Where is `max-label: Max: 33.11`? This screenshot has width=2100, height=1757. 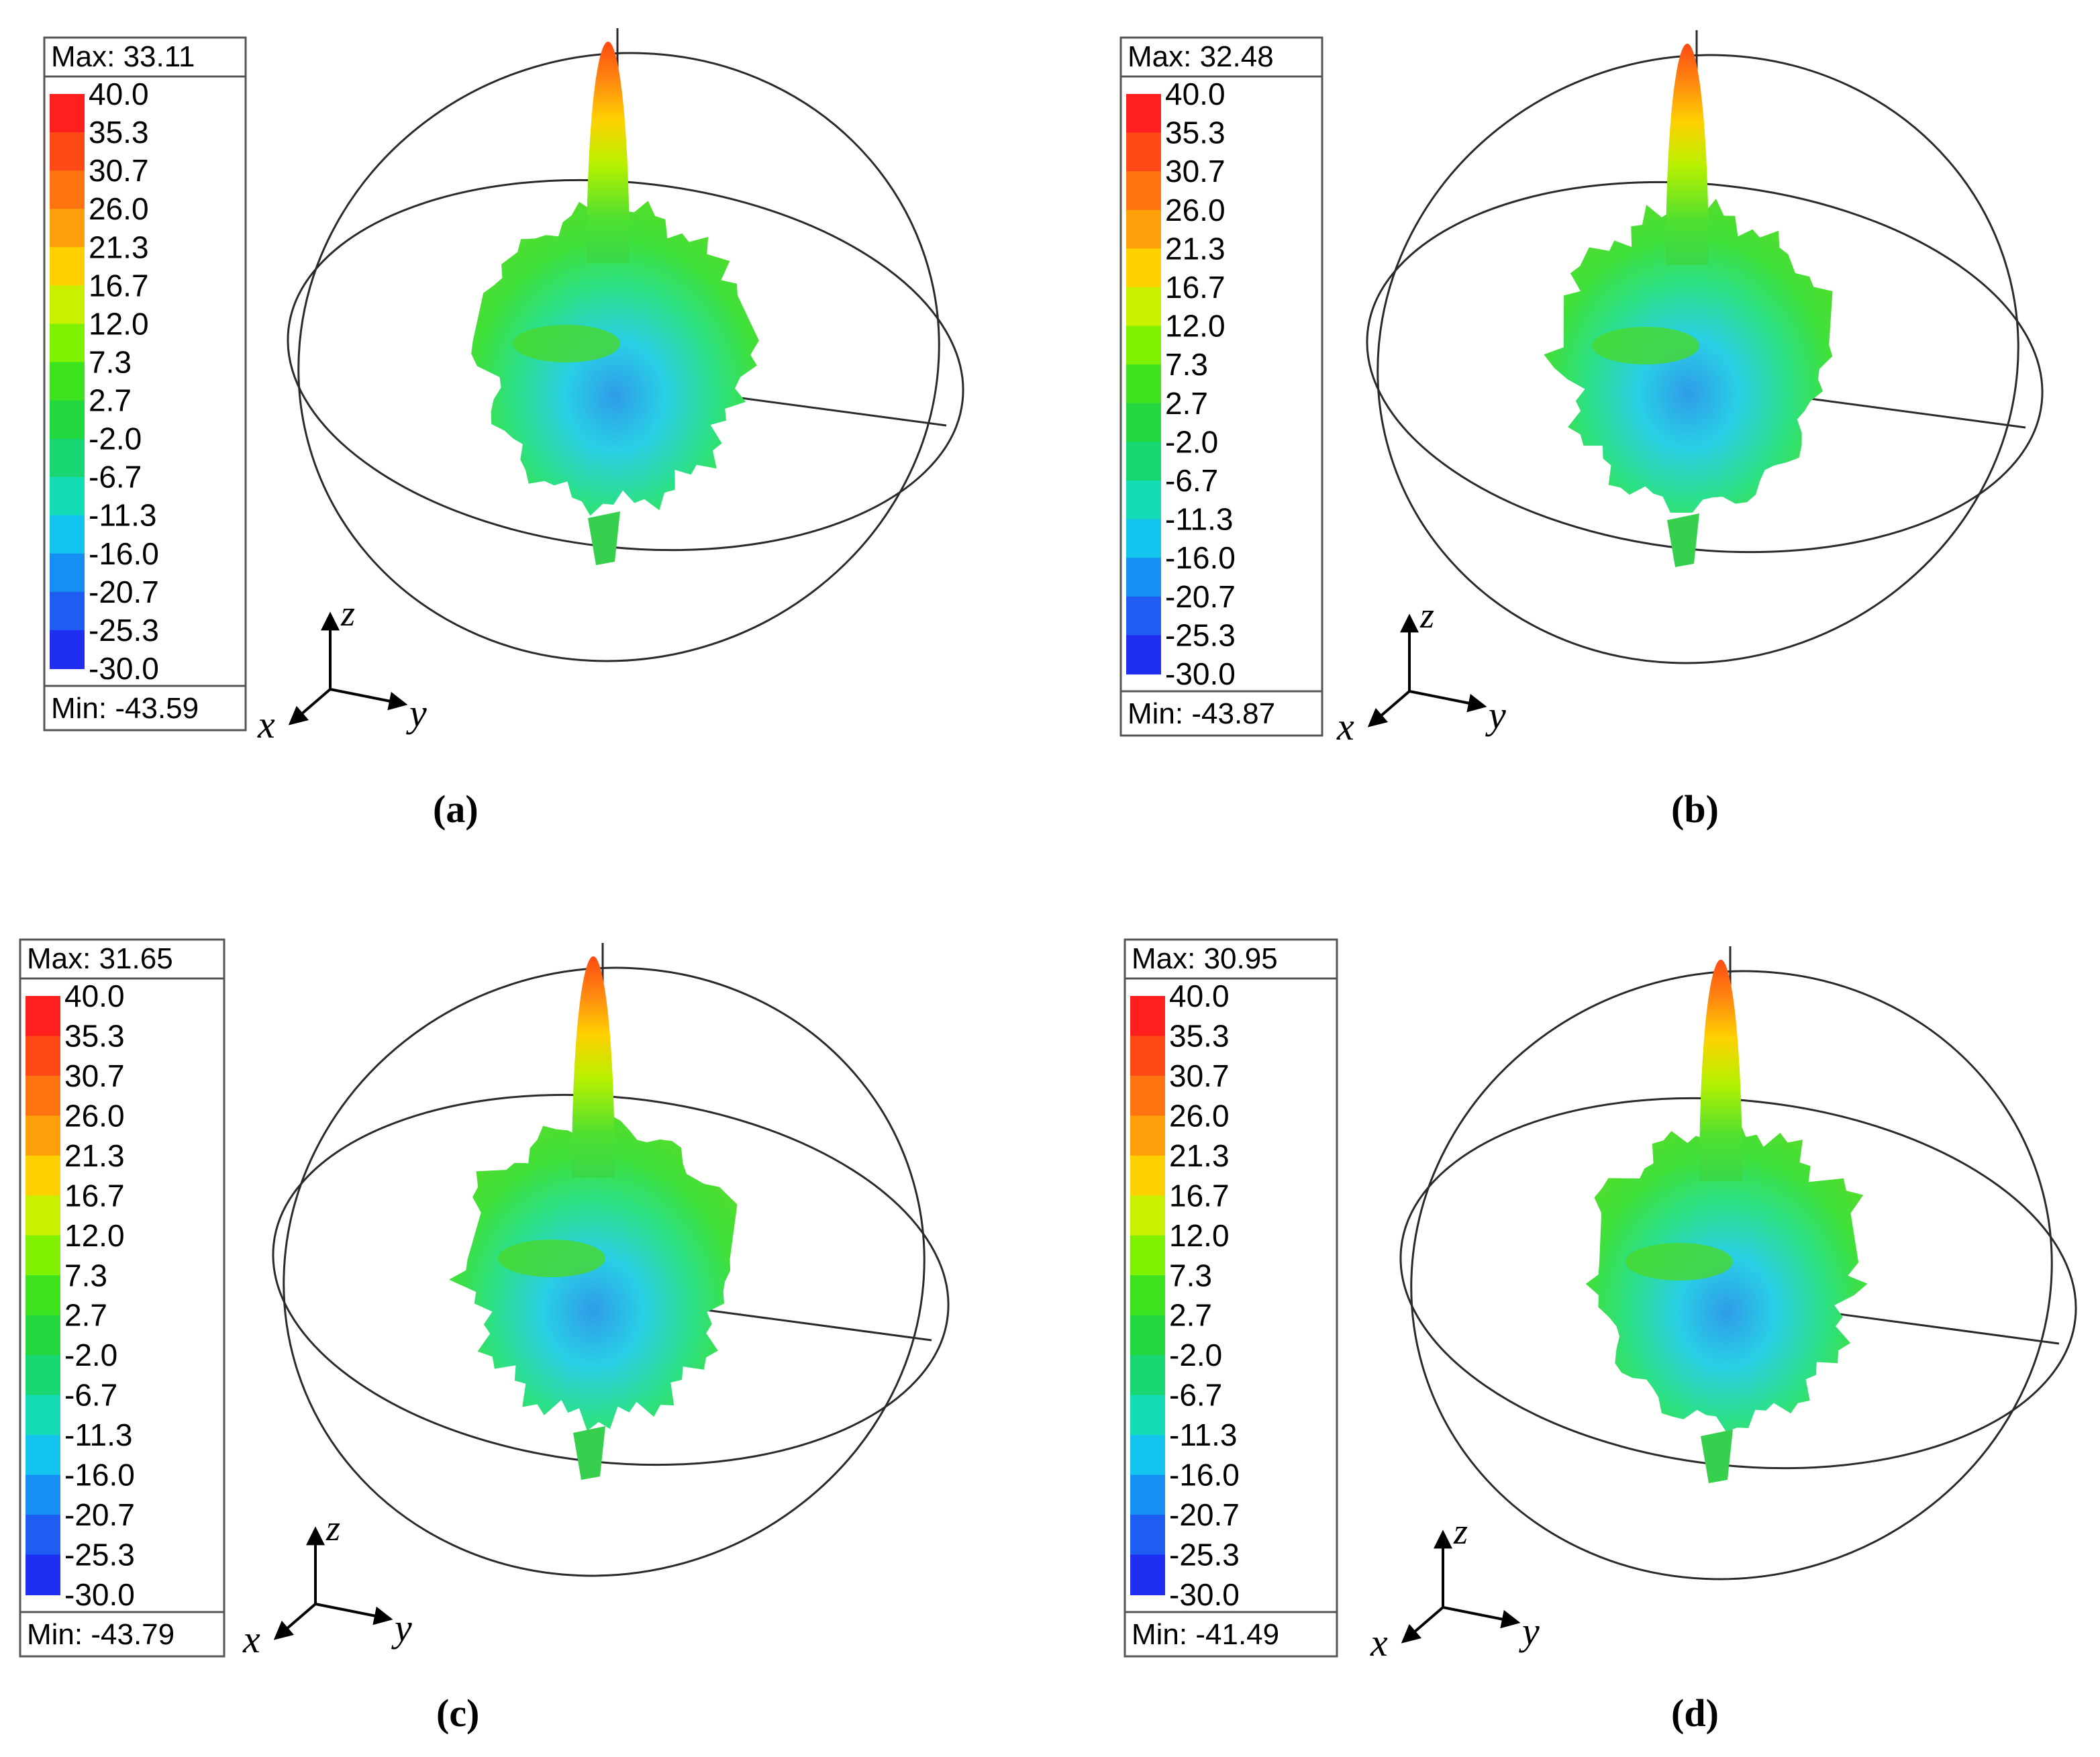
max-label: Max: 33.11 is located at coordinates (123, 56).